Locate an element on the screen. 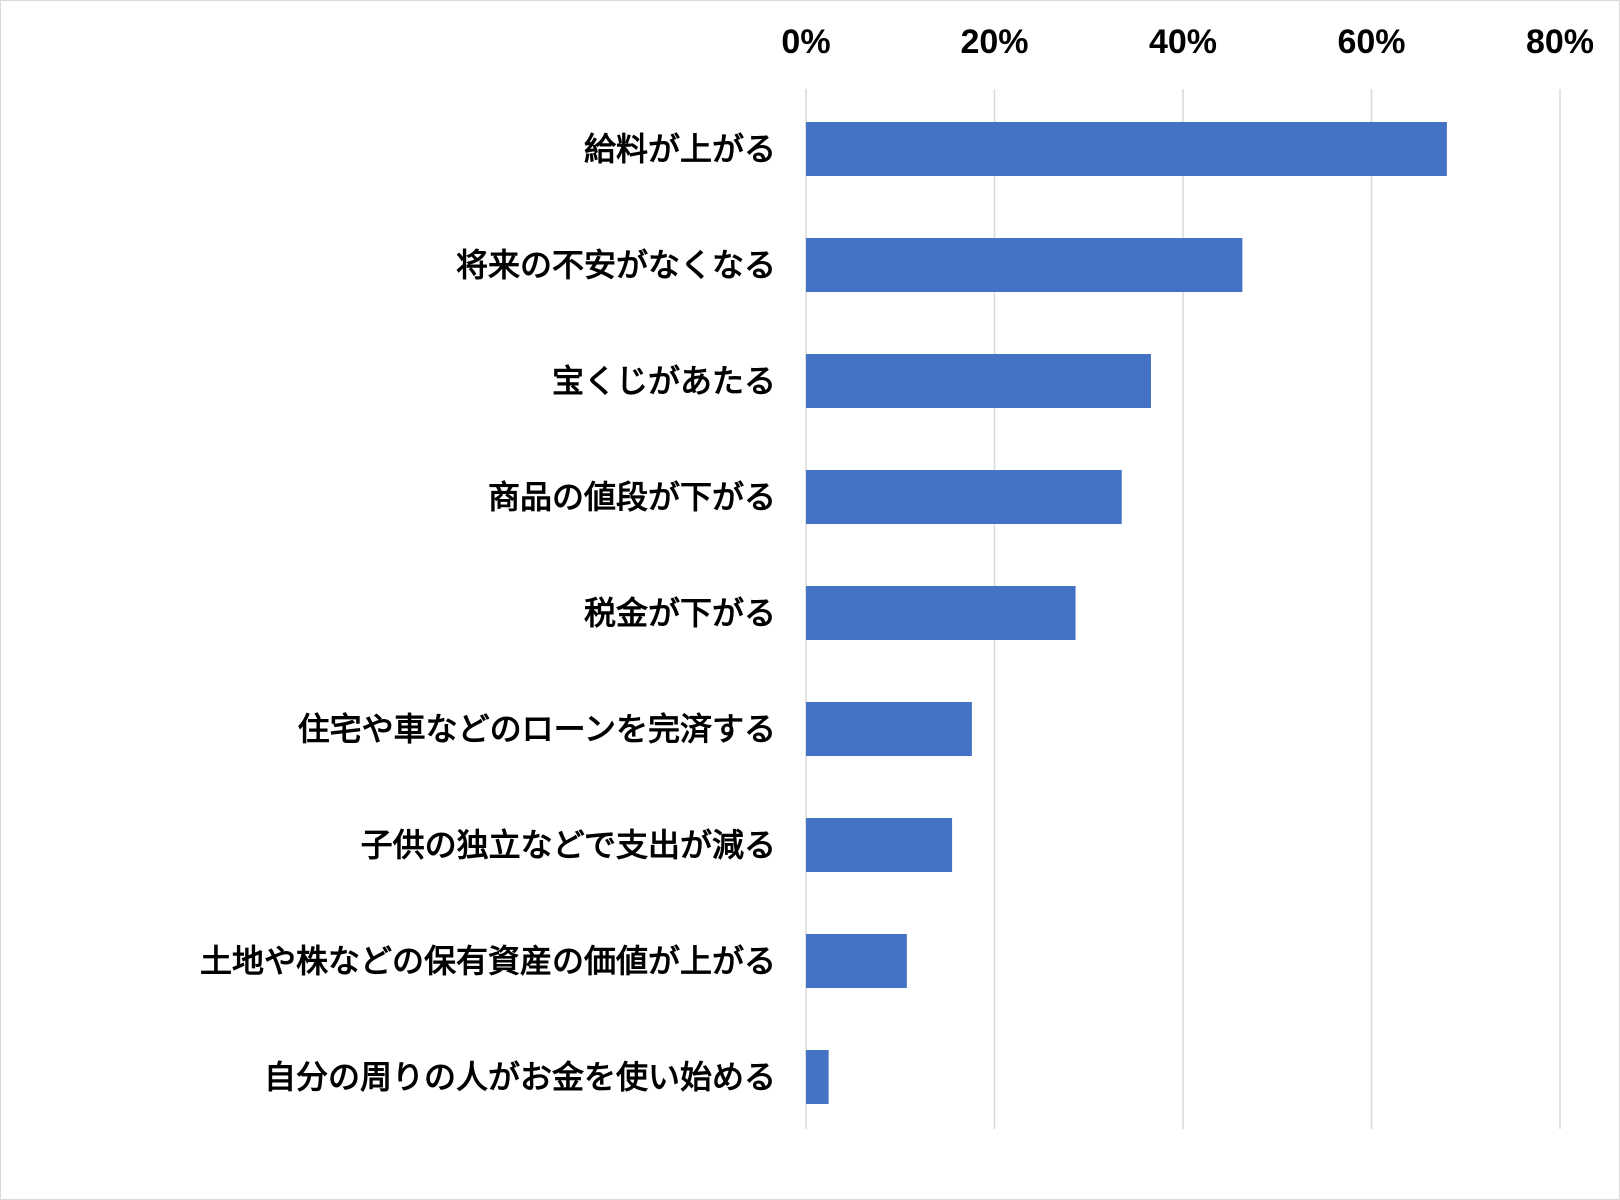  category-label: 将来の不安がなくなる is located at coordinates (616, 265).